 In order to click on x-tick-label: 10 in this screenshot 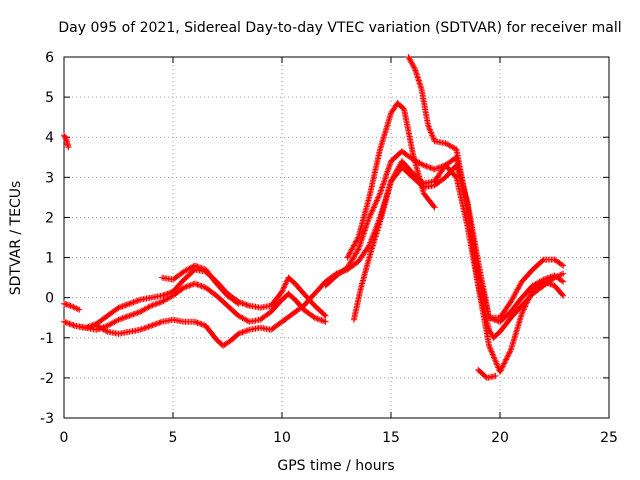, I will do `click(282, 438)`.